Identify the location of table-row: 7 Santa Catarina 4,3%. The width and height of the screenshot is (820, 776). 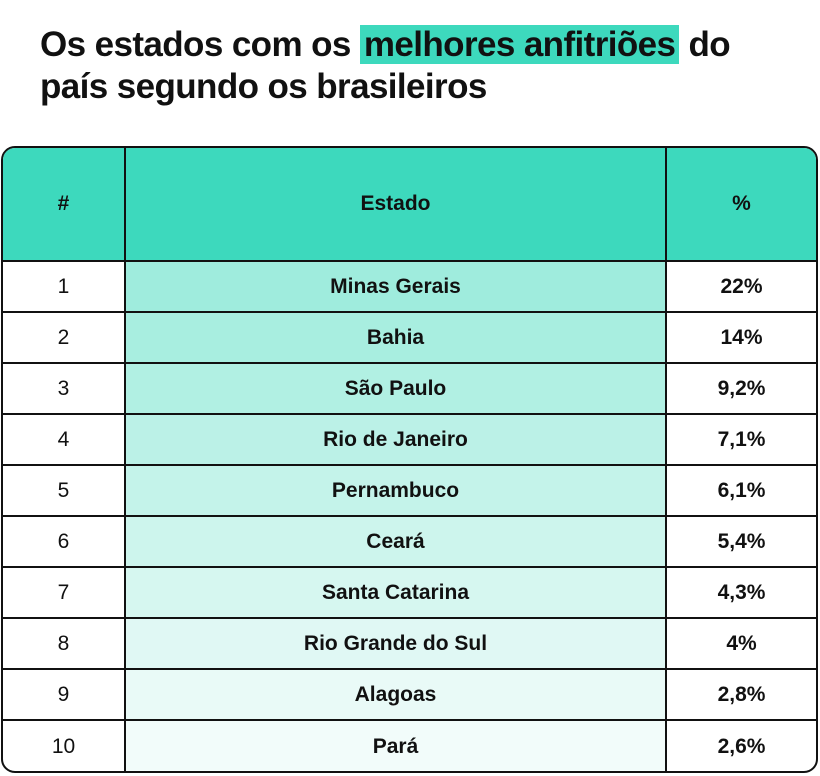
(409, 593).